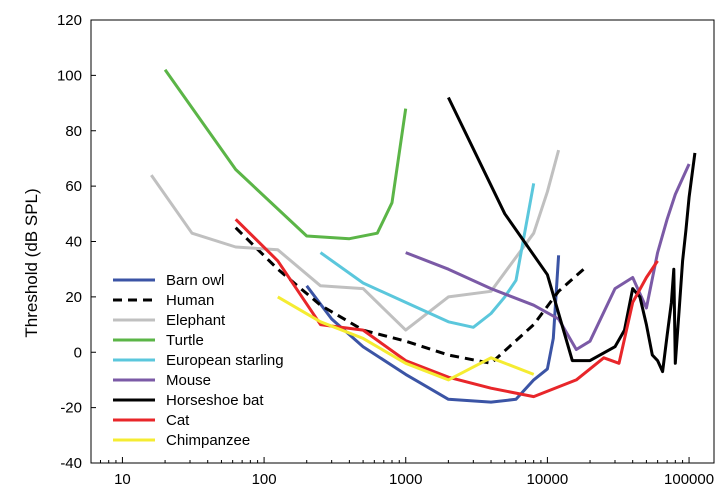 The width and height of the screenshot is (724, 492). What do you see at coordinates (285, 154) in the screenshot?
I see `series-line-turtle` at bounding box center [285, 154].